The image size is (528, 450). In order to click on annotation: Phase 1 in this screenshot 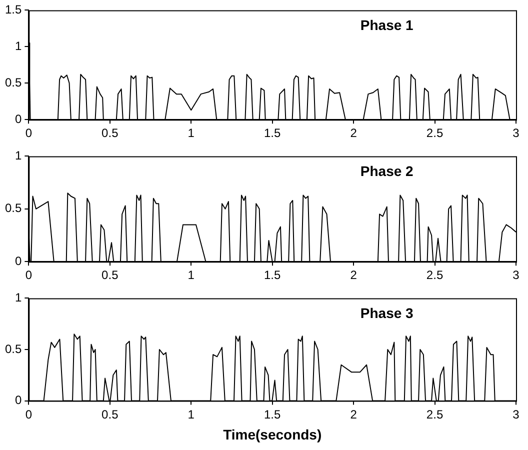, I will do `click(387, 25)`.